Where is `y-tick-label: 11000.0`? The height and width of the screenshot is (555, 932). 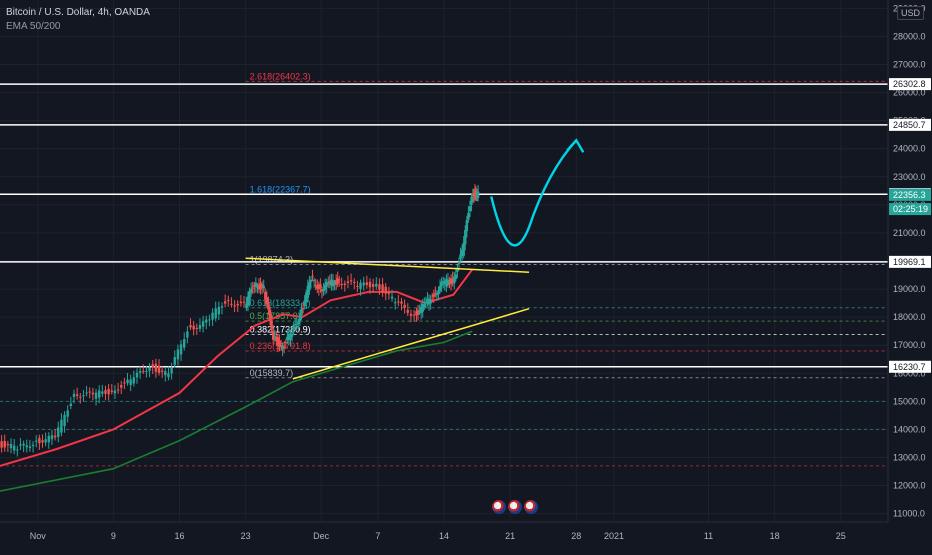 y-tick-label: 11000.0 is located at coordinates (909, 514).